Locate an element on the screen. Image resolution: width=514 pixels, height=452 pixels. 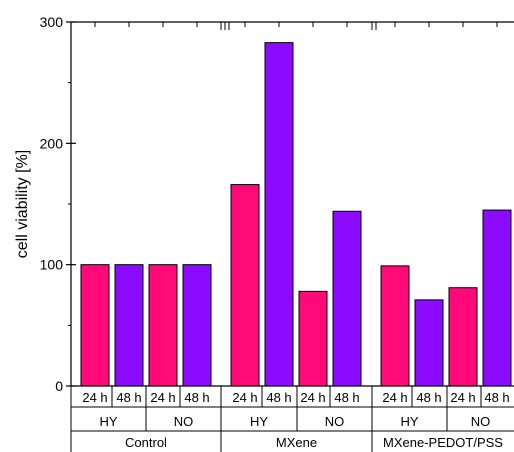
y-tick-label: 300 is located at coordinates (52, 22).